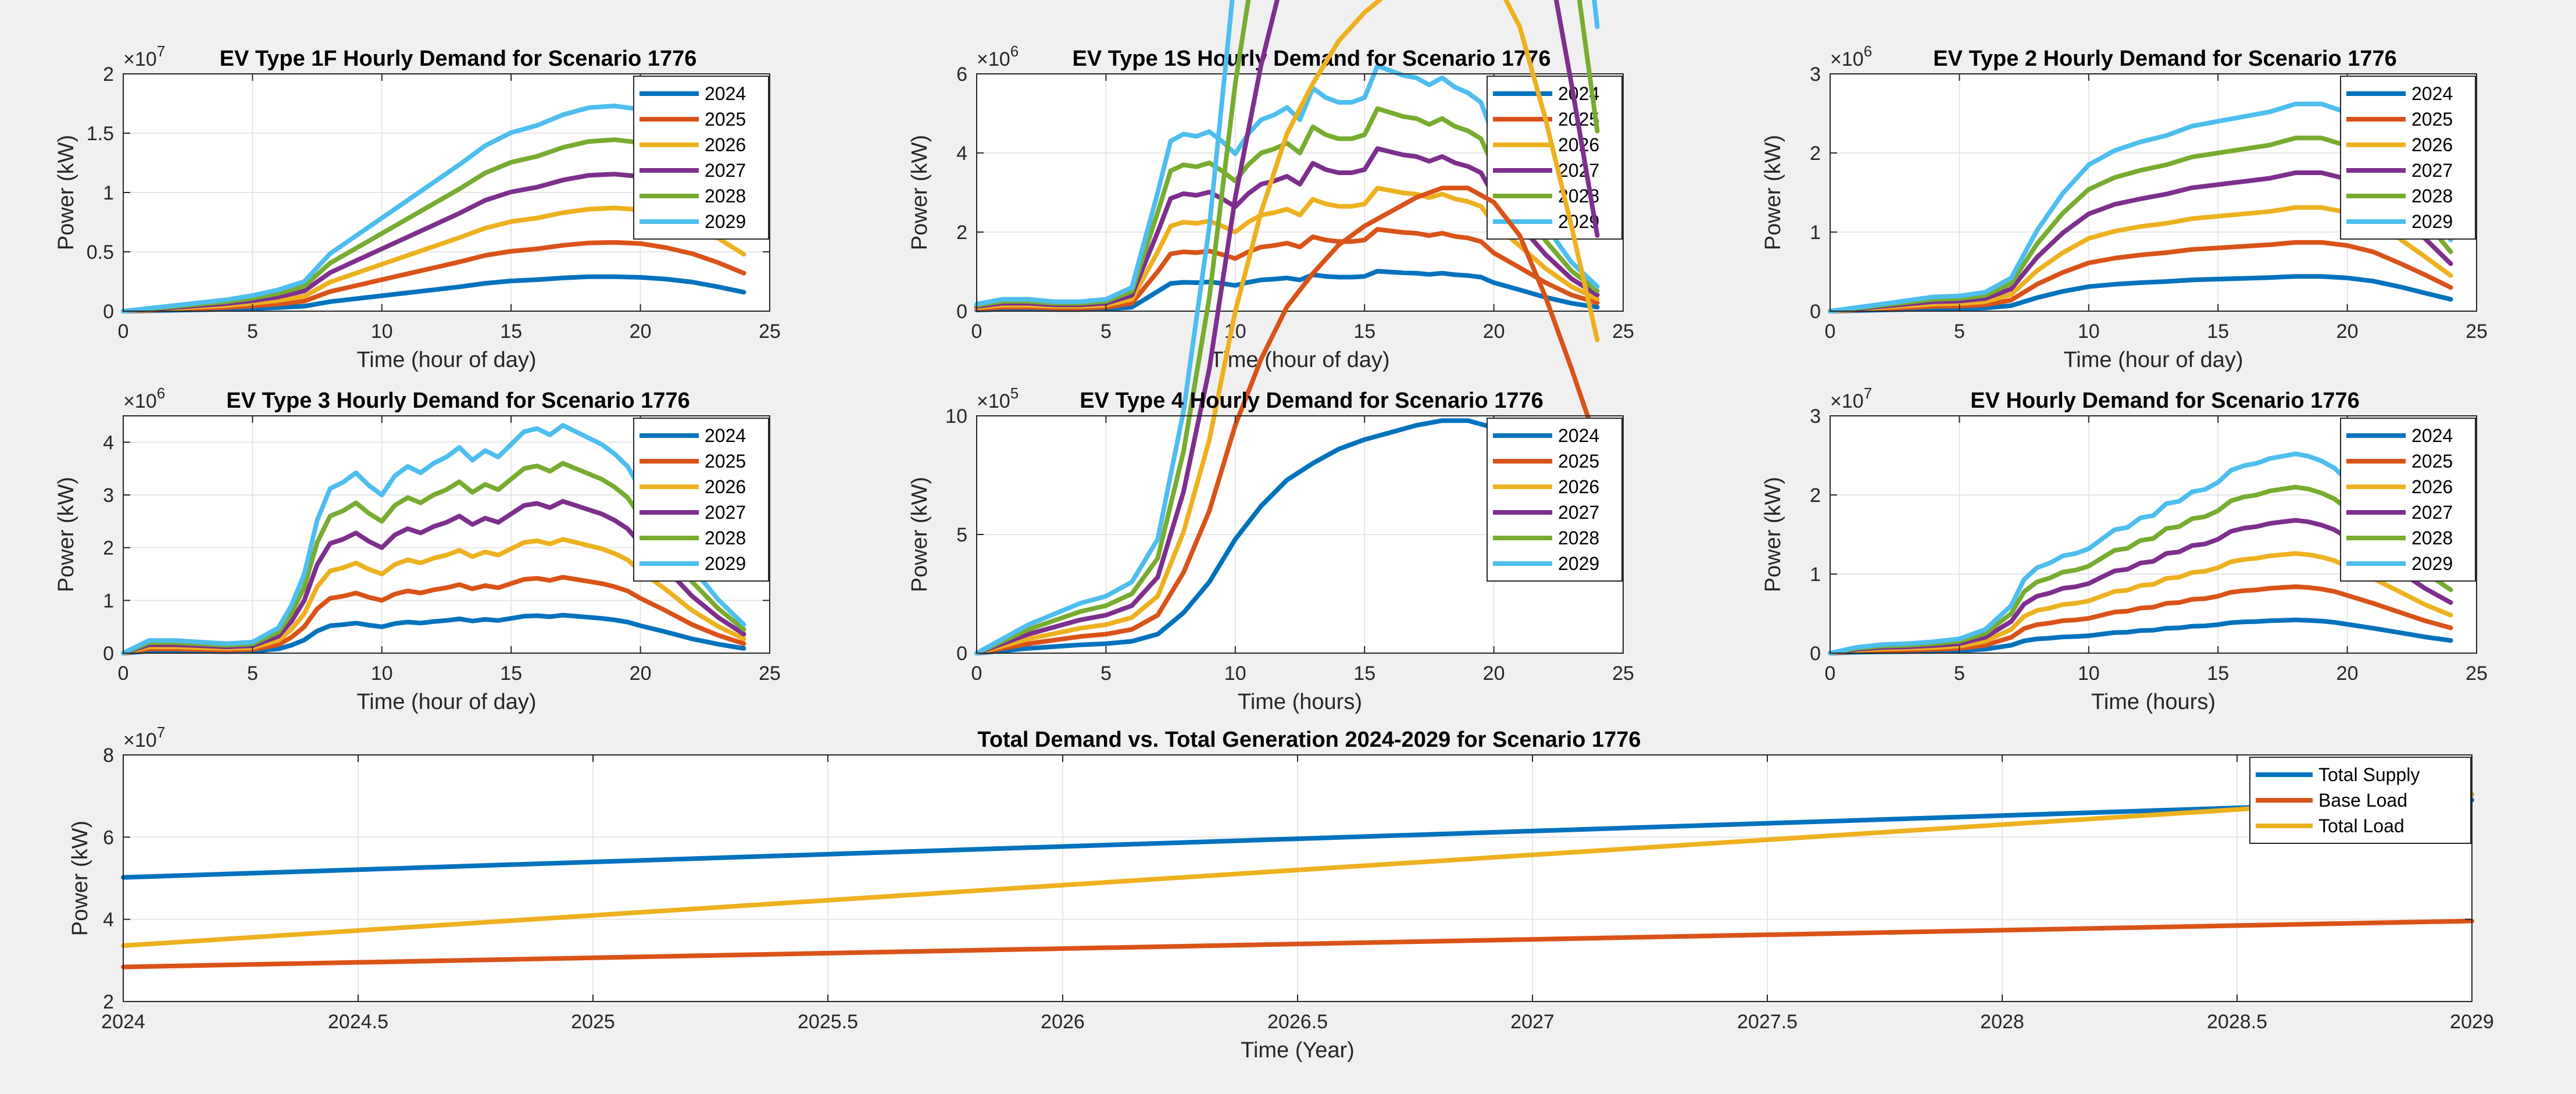 The width and height of the screenshot is (2576, 1094). I want to click on legend-entry: Total Load, so click(2361, 825).